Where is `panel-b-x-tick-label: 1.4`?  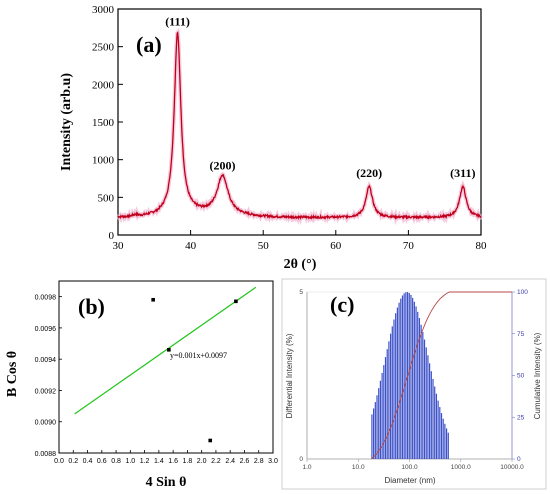 panel-b-x-tick-label: 1.4 is located at coordinates (159, 461).